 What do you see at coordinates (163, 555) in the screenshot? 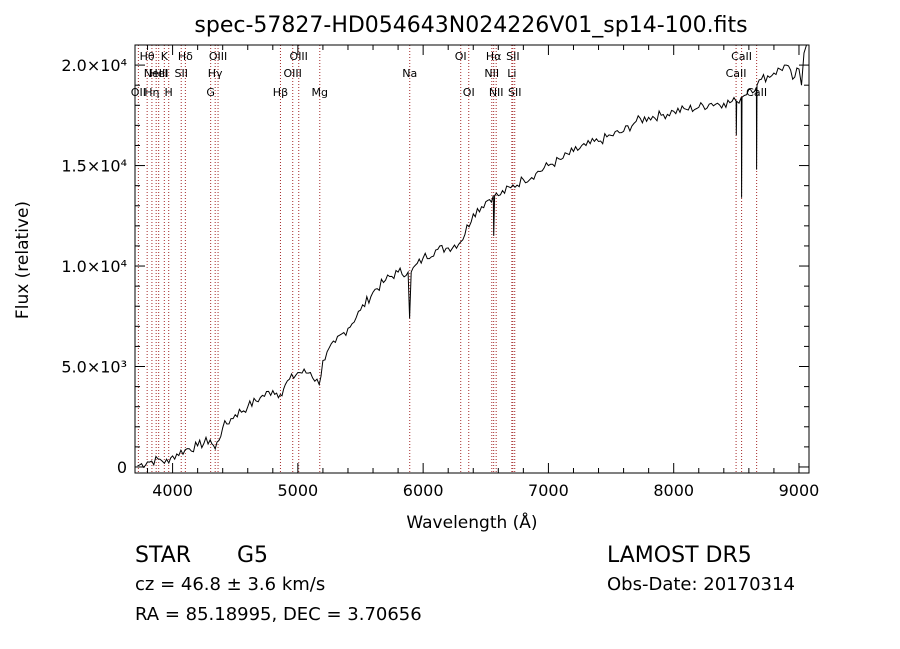
I see `object-class: STAR` at bounding box center [163, 555].